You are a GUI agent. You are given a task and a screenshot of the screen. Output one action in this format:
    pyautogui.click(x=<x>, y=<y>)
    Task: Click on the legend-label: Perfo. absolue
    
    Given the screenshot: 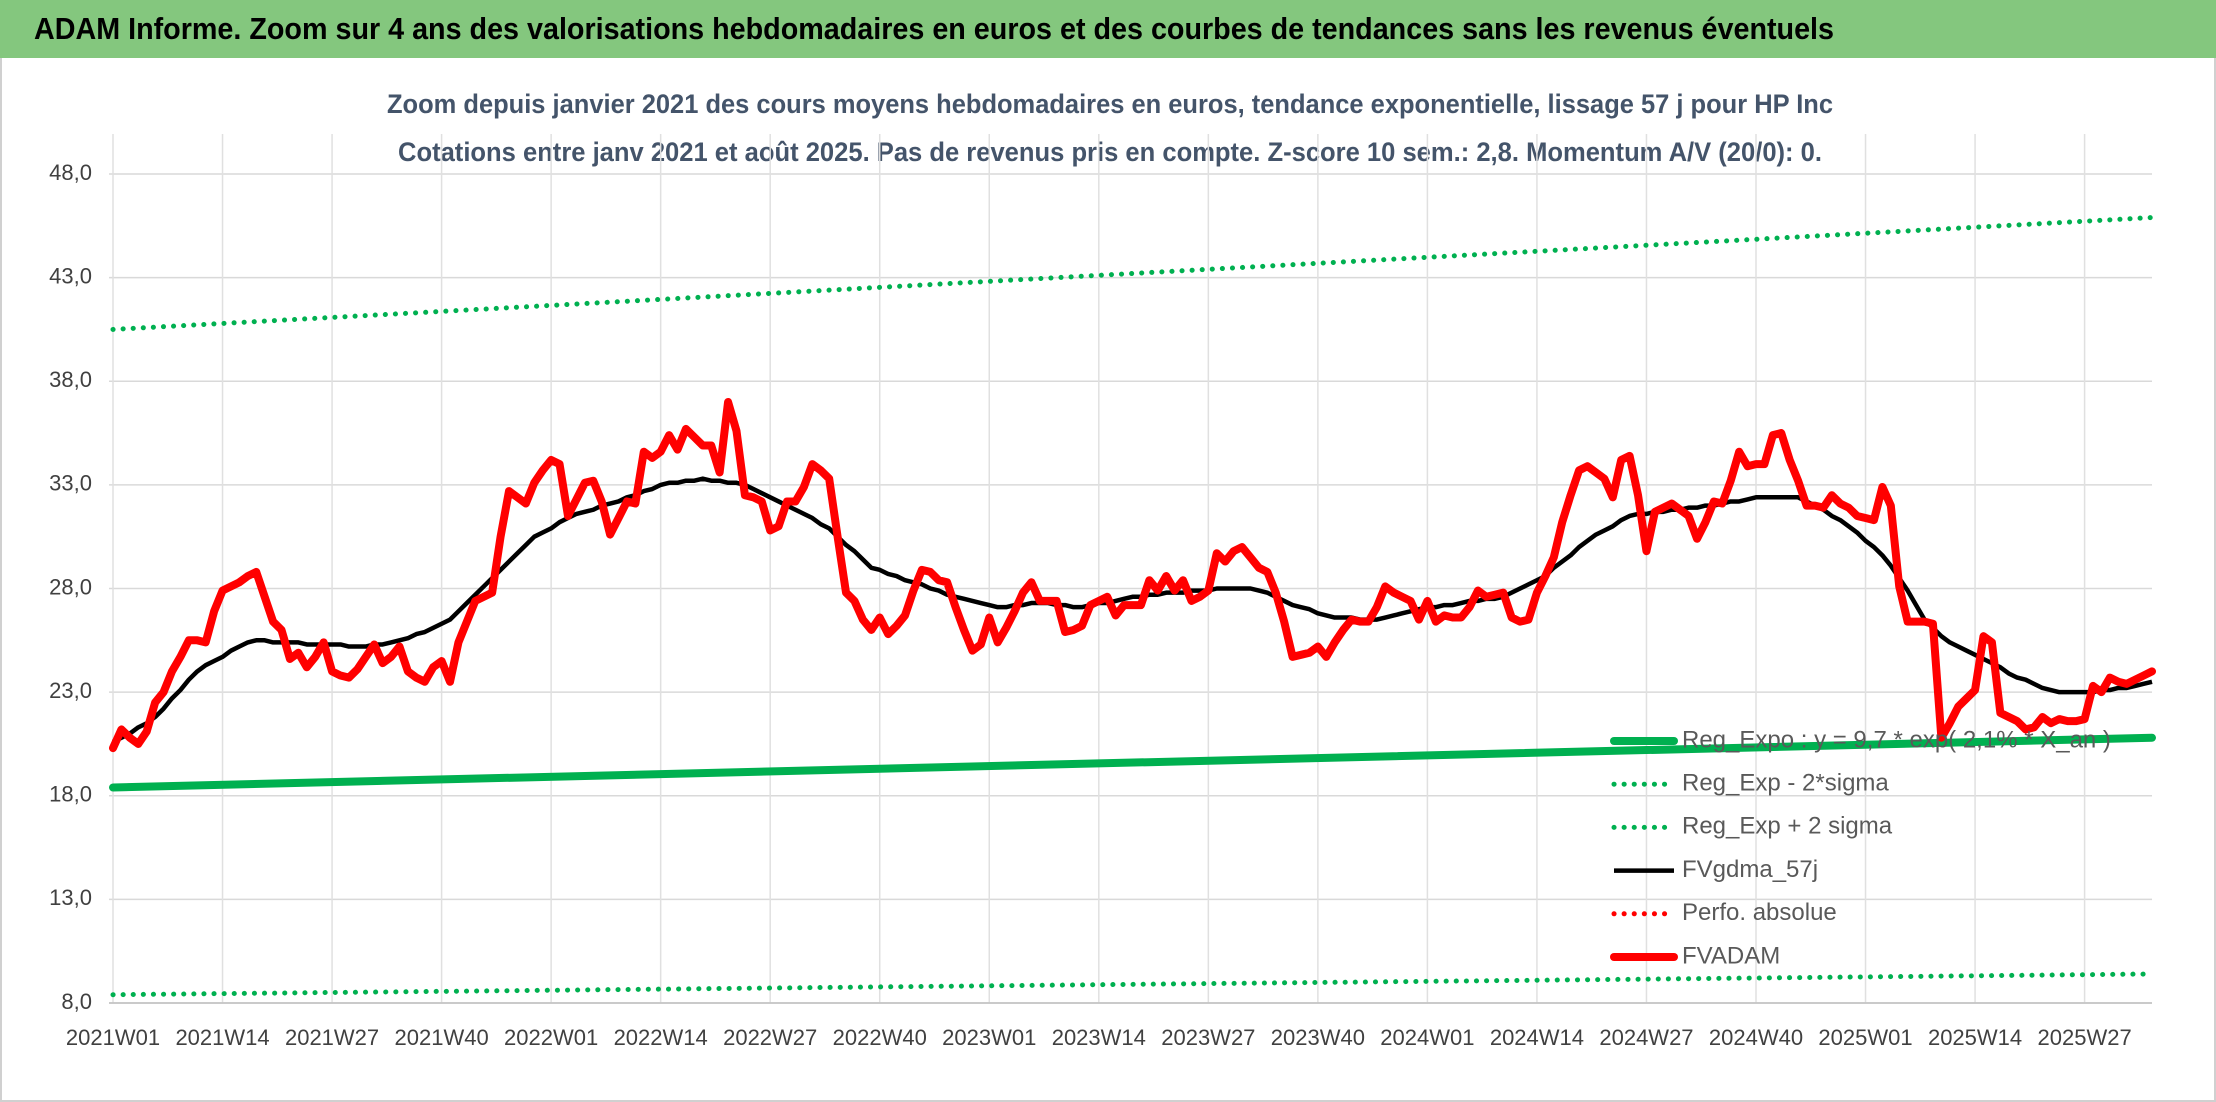 What is the action you would take?
    pyautogui.click(x=1759, y=912)
    